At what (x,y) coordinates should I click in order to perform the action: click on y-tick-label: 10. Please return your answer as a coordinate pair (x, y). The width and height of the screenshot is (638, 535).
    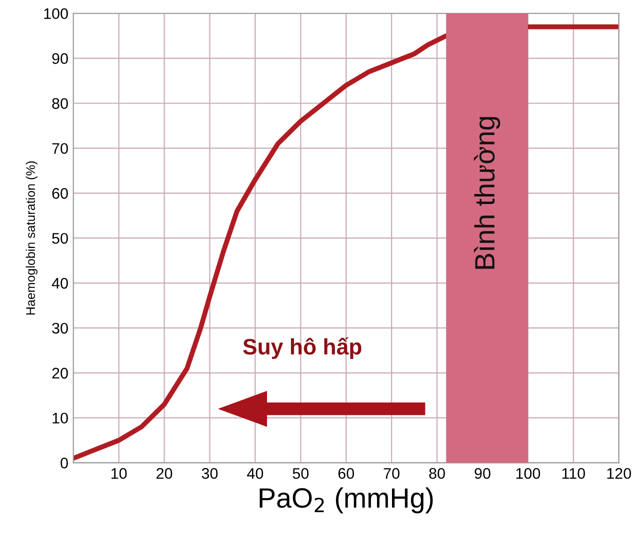
    Looking at the image, I should click on (60, 418).